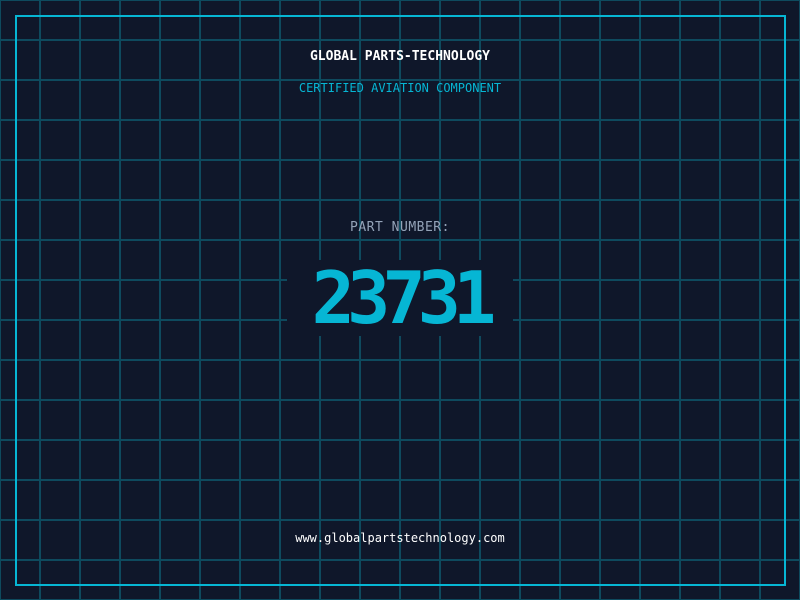 The image size is (800, 600). Describe the element at coordinates (399, 56) in the screenshot. I see `company-name: GLOBAL PARTS-TECHNOLOGY` at that location.